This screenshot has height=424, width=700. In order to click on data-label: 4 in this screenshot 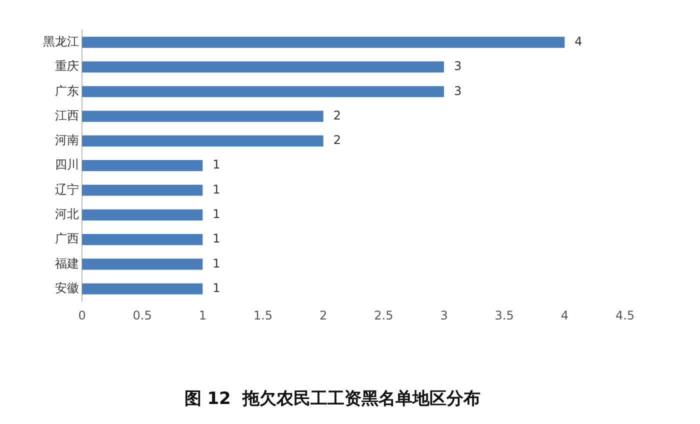, I will do `click(578, 41)`.